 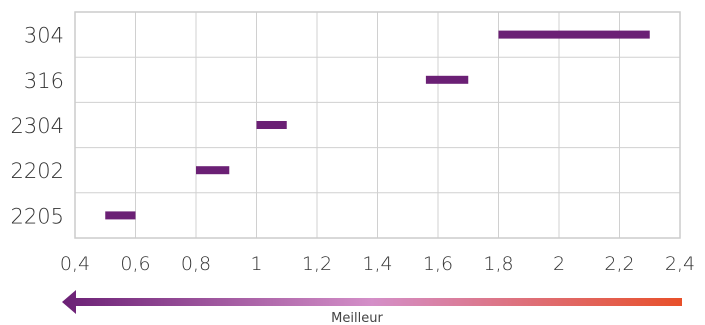 I want to click on x-tick-label: 2, so click(x=559, y=264).